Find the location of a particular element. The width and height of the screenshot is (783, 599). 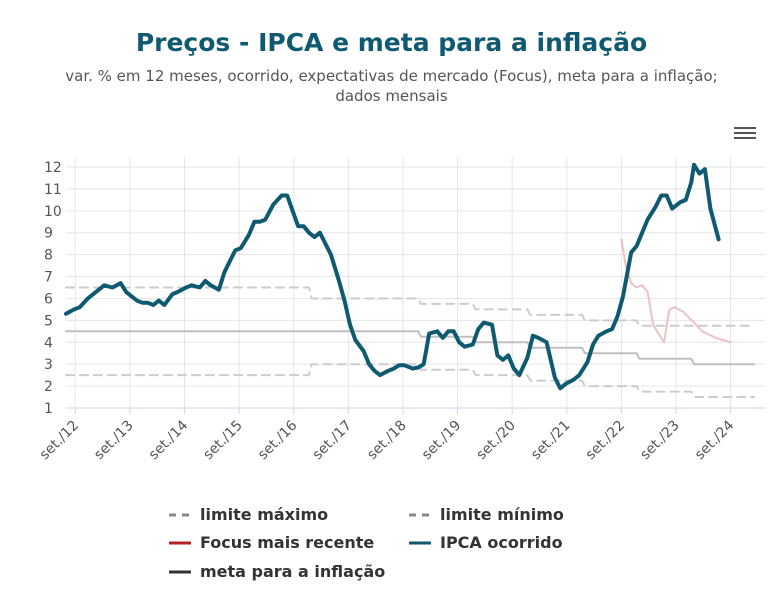

legend-item-focus-mais-recente: Focus mais recente is located at coordinates (271, 542).